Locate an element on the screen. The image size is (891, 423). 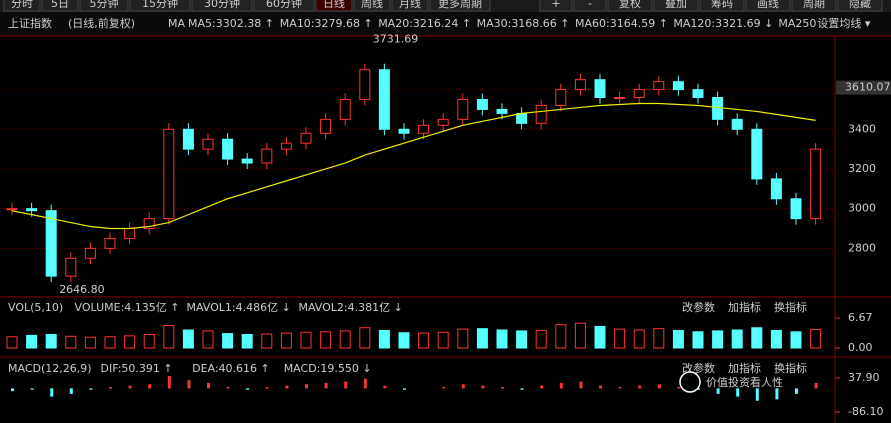
ma-value: MA10:3279.68 ↑ is located at coordinates (326, 23).